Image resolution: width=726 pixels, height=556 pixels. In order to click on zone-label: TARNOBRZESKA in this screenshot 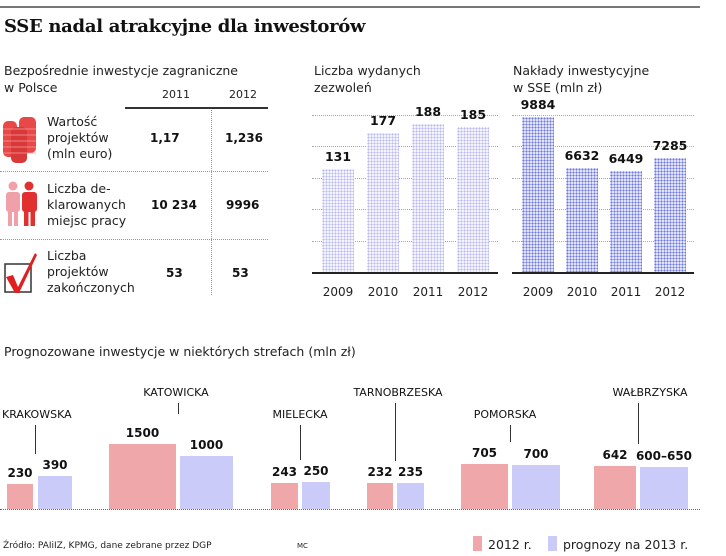, I will do `click(398, 392)`.